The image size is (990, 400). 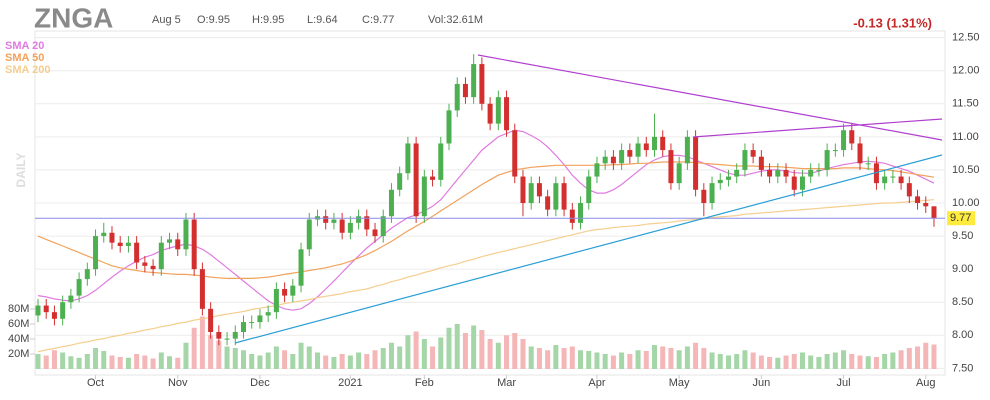 I want to click on last-price-label: 9.77, so click(x=960, y=218).